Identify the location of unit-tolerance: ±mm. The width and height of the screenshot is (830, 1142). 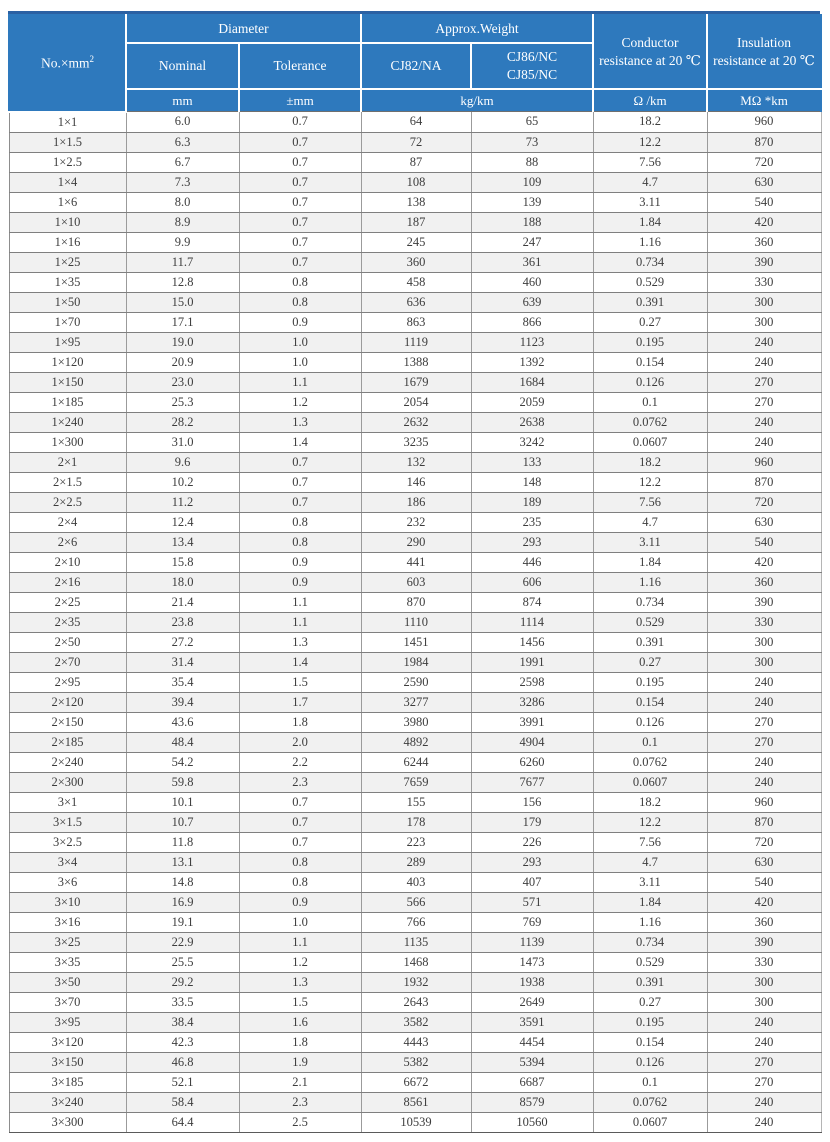
(300, 100).